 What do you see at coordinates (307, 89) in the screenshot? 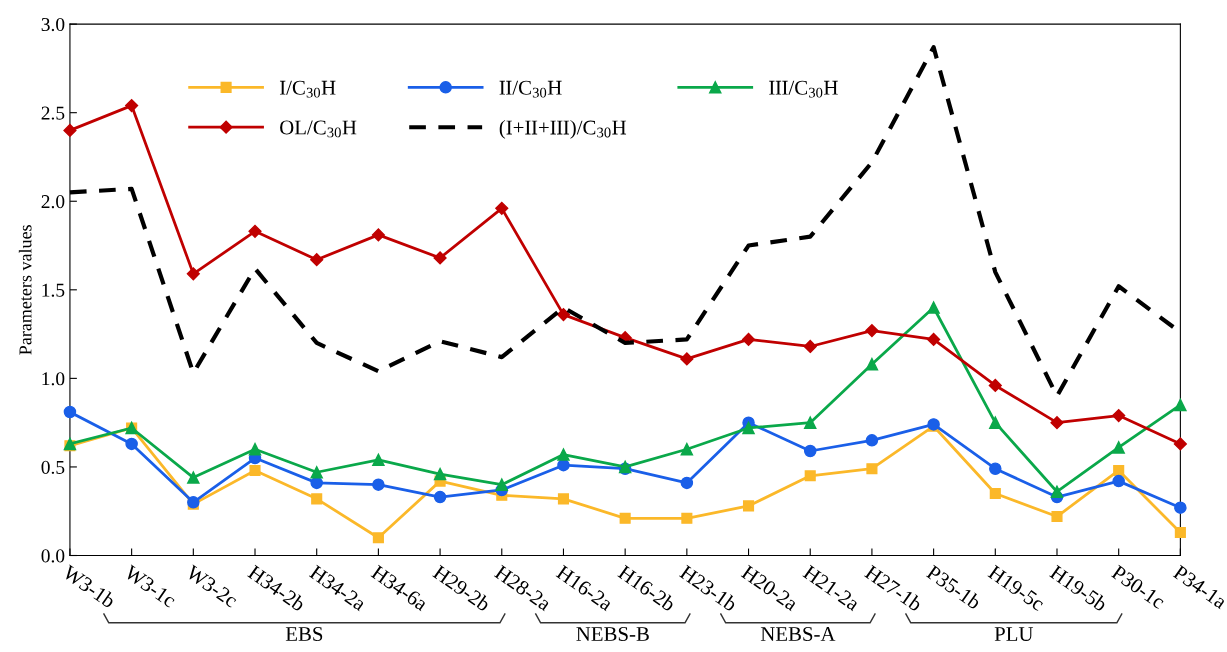
I see `legend-label: I/C$_{30}$H` at bounding box center [307, 89].